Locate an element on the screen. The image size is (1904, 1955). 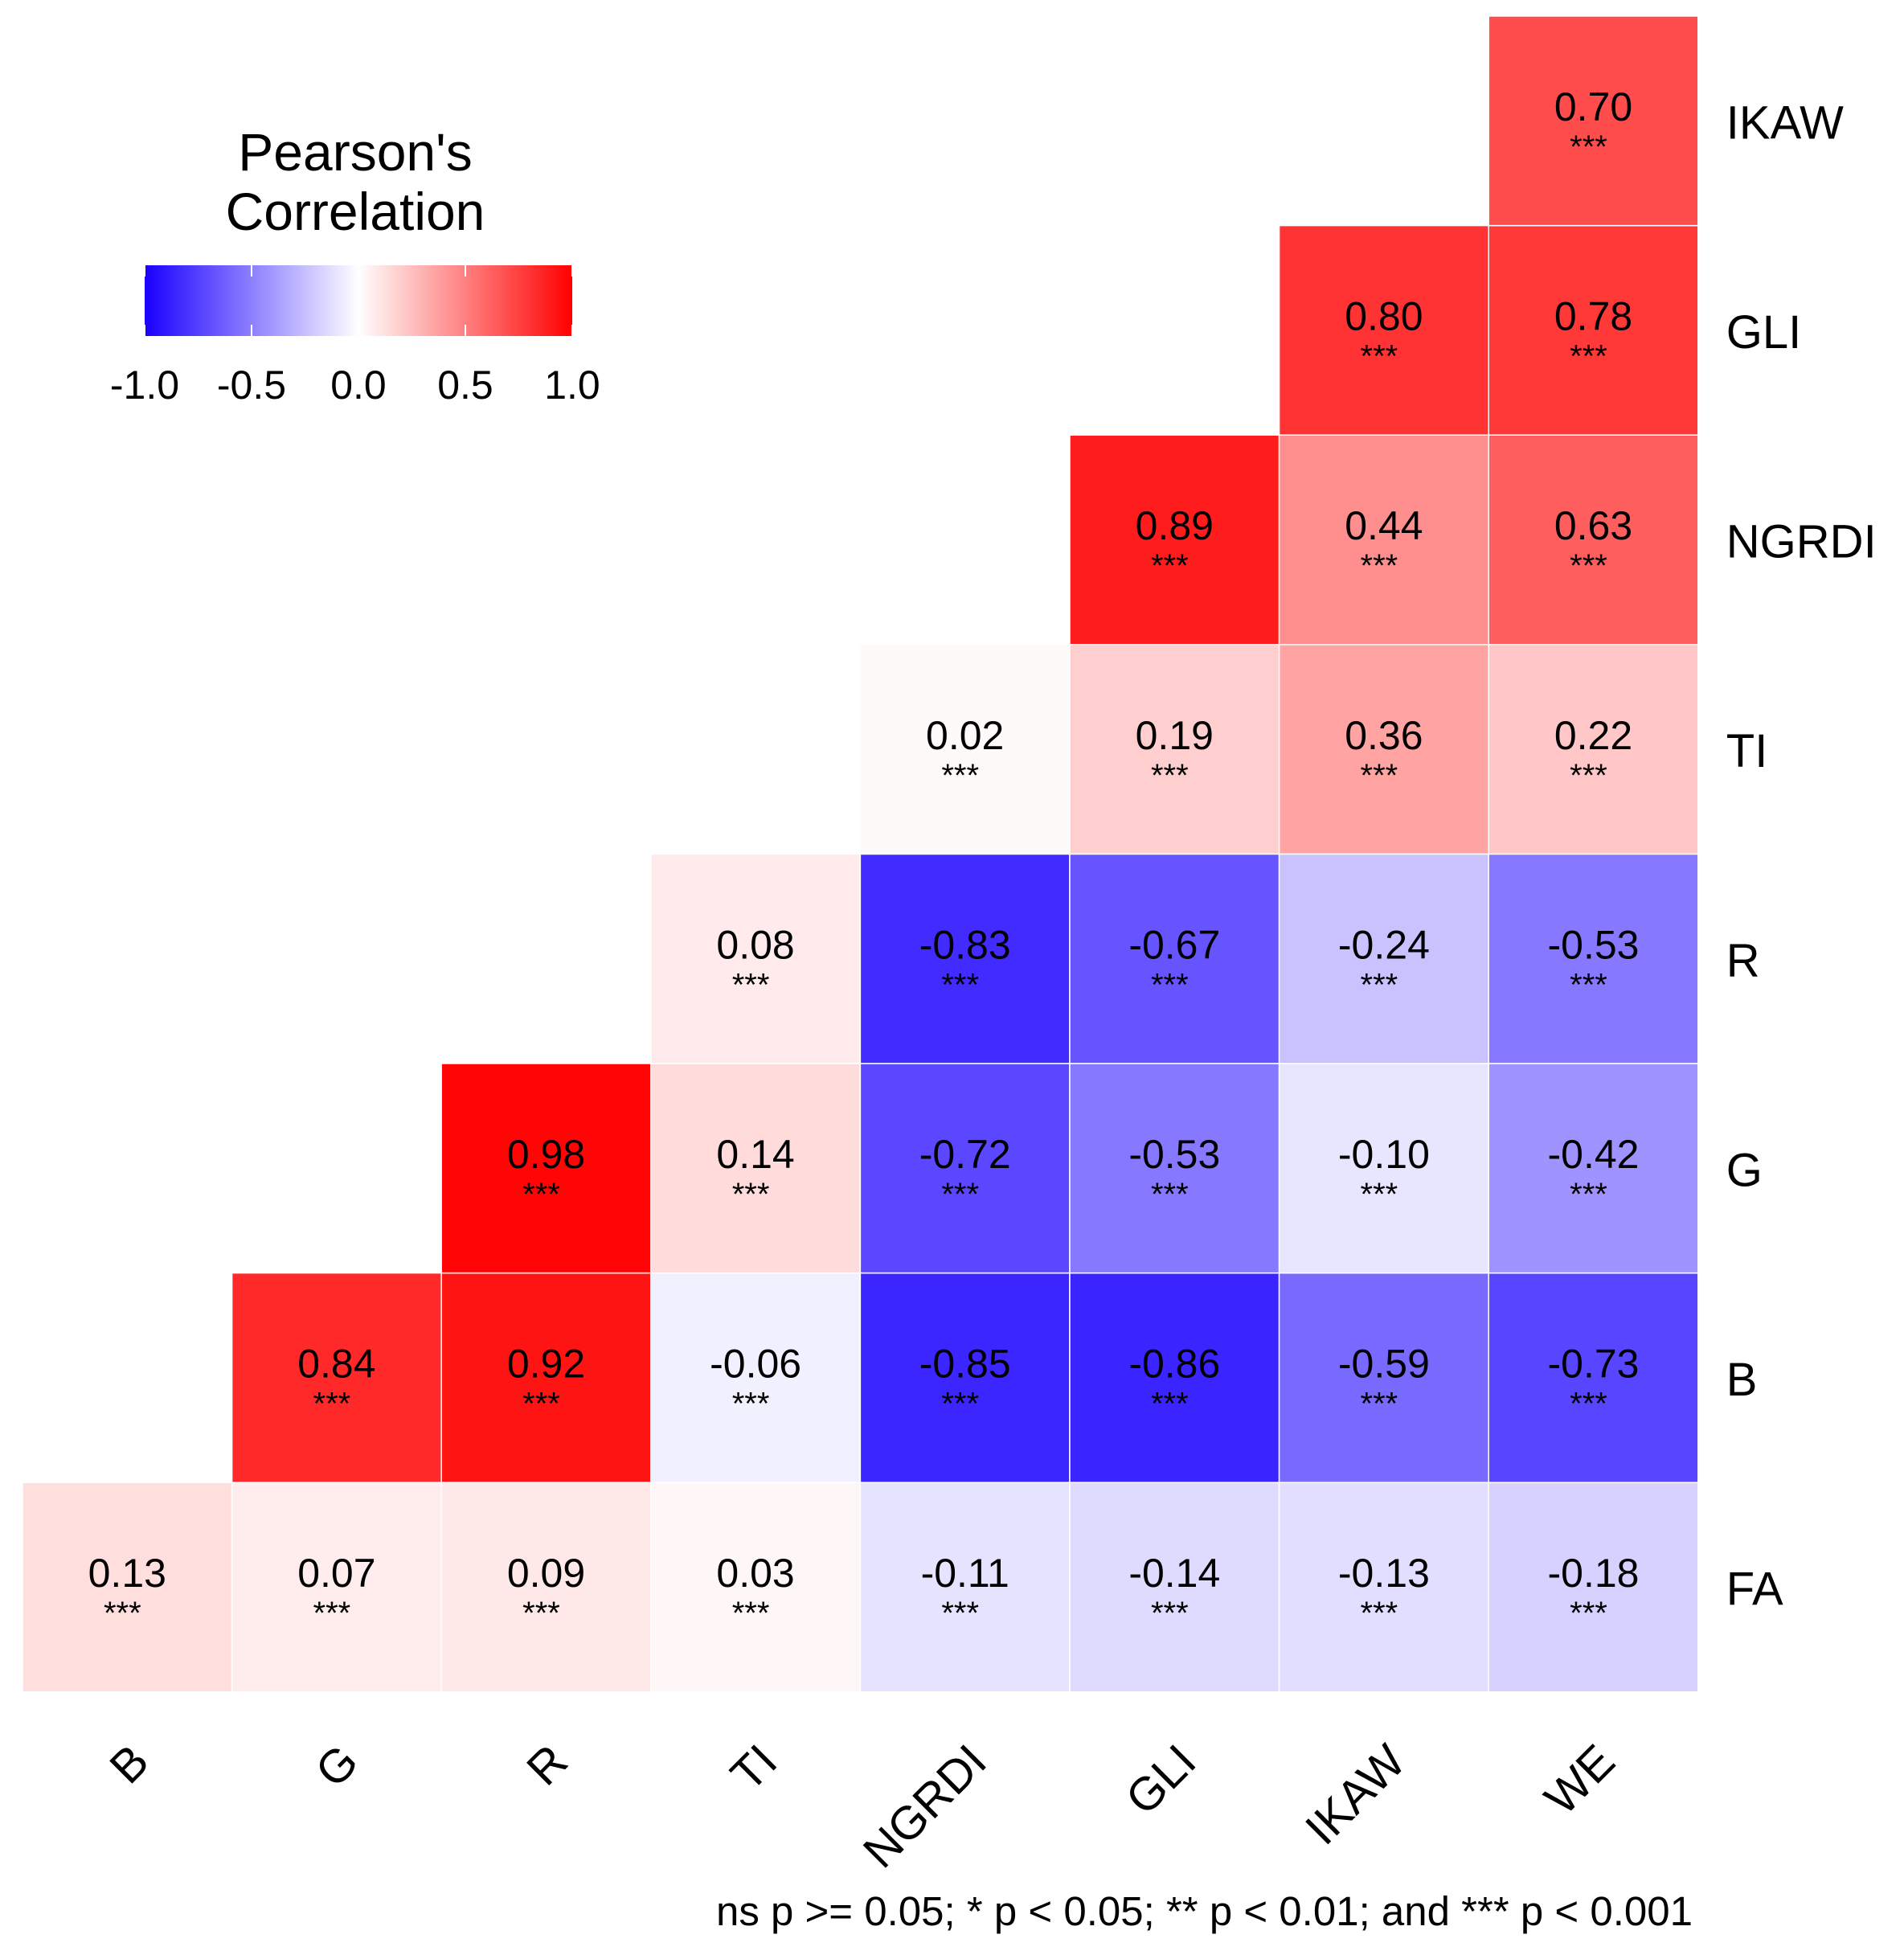
heatmap-cell-ikaw-r: -0.24*** is located at coordinates (1383, 958).